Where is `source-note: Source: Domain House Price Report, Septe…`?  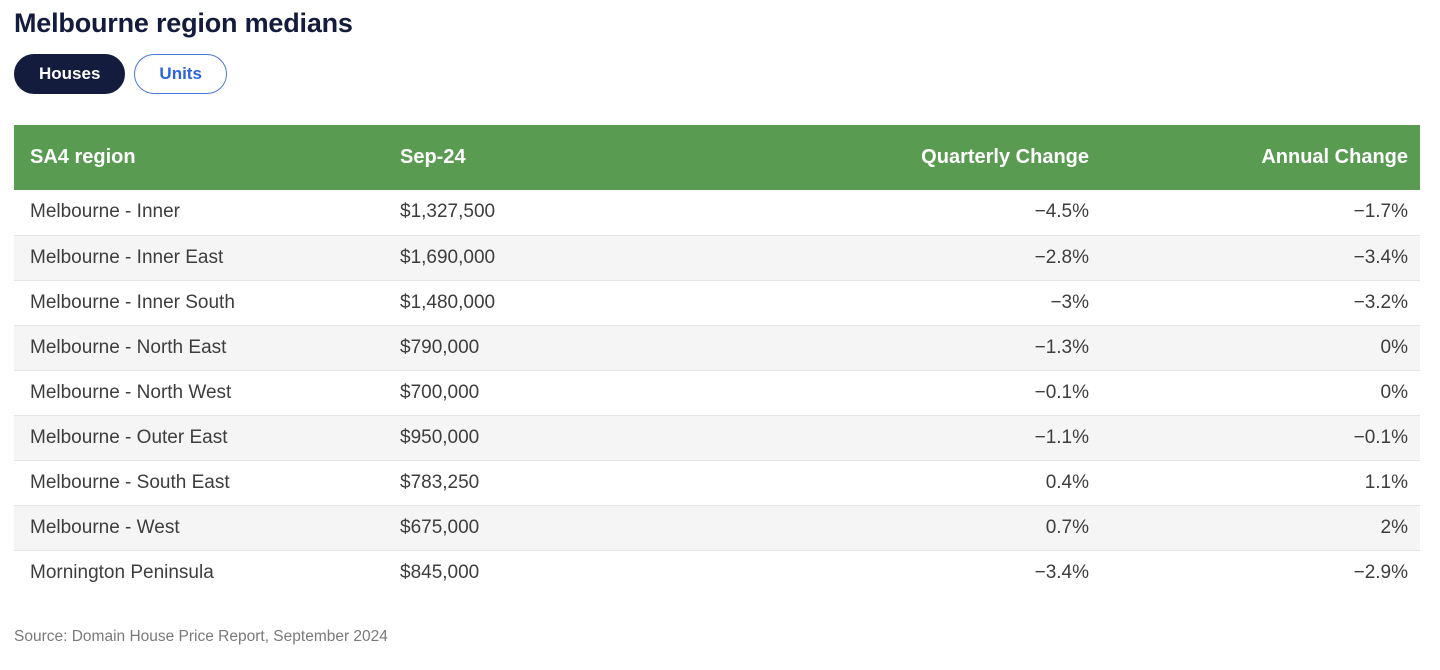
source-note: Source: Domain House Price Report, Septe… is located at coordinates (201, 636).